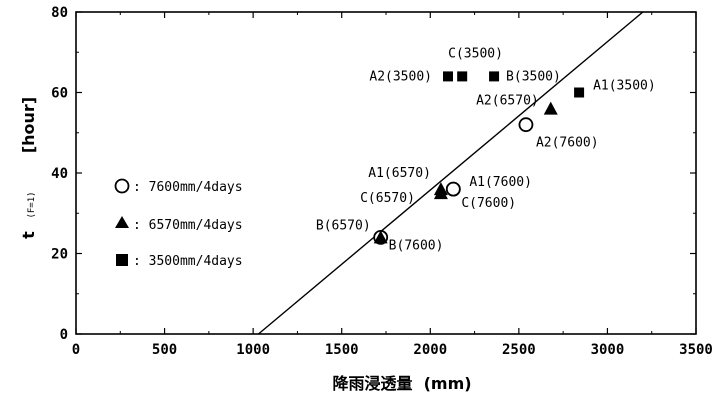 This screenshot has width=728, height=396. What do you see at coordinates (122, 260) in the screenshot?
I see `legend-square-icon` at bounding box center [122, 260].